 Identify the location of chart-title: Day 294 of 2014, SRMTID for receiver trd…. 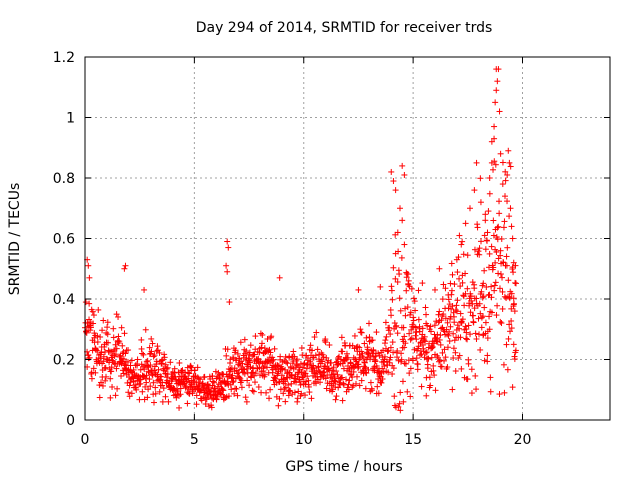
(344, 28).